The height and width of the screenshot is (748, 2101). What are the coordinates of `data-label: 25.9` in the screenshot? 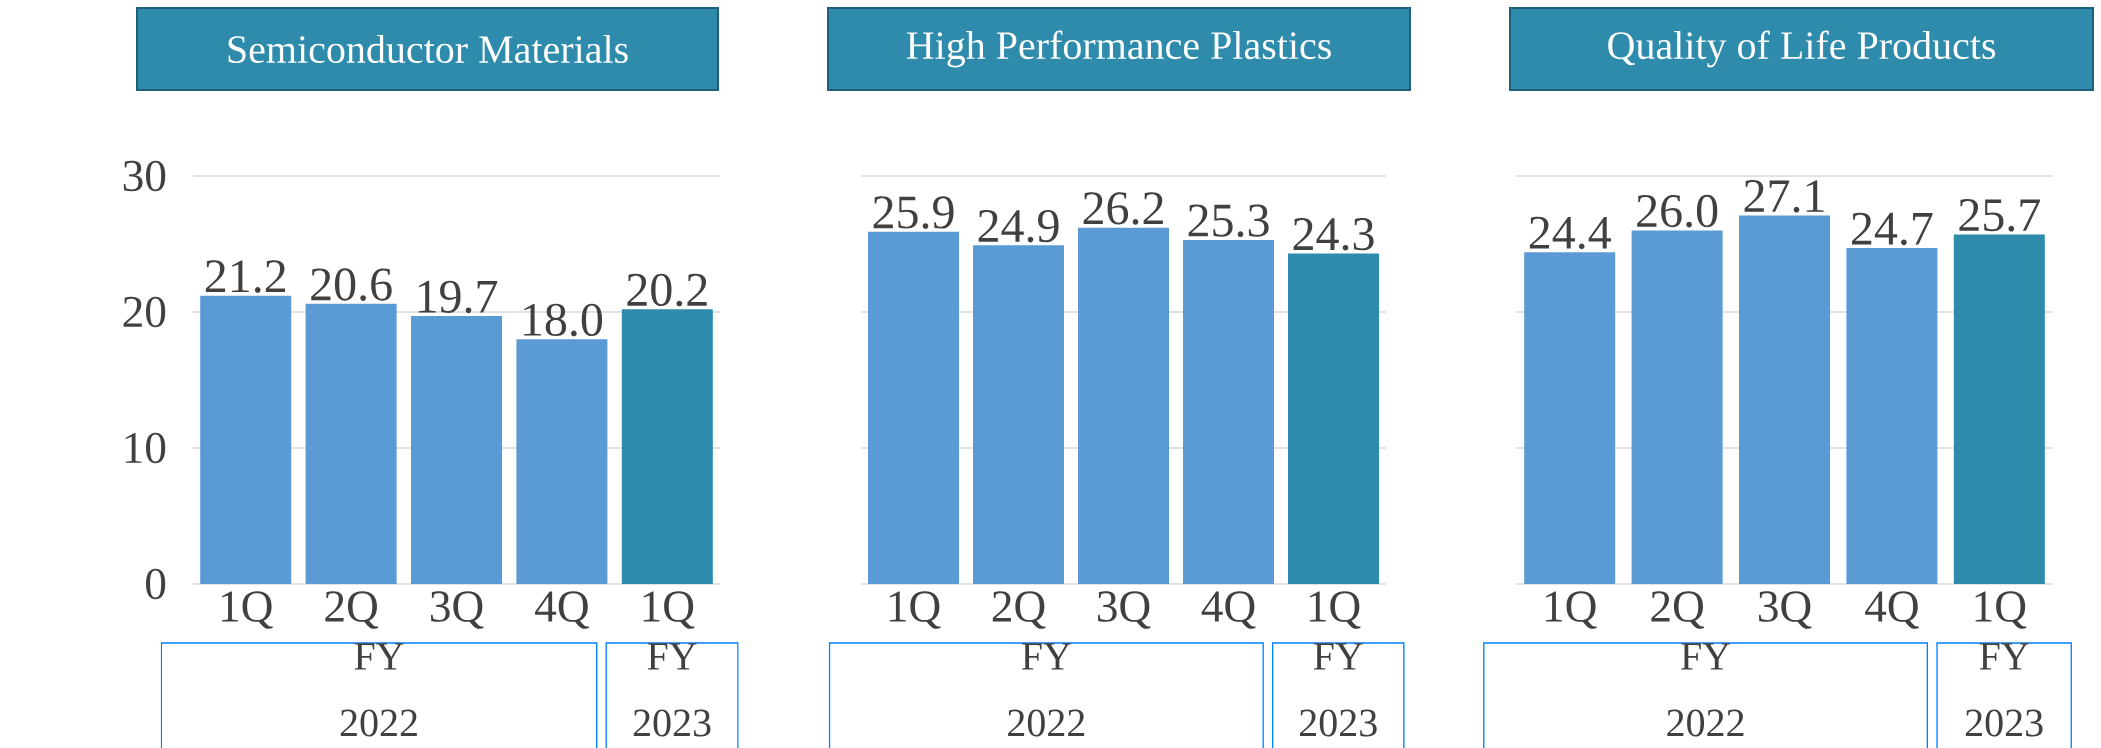 It's located at (913, 212).